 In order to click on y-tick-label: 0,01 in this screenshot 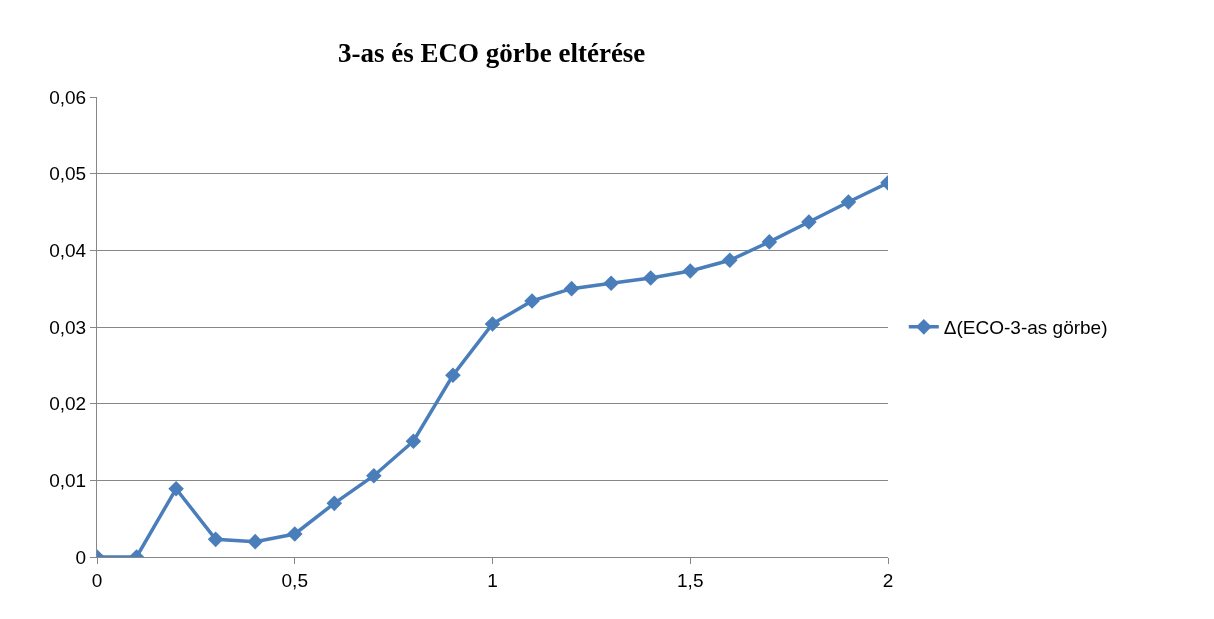, I will do `click(68, 480)`.